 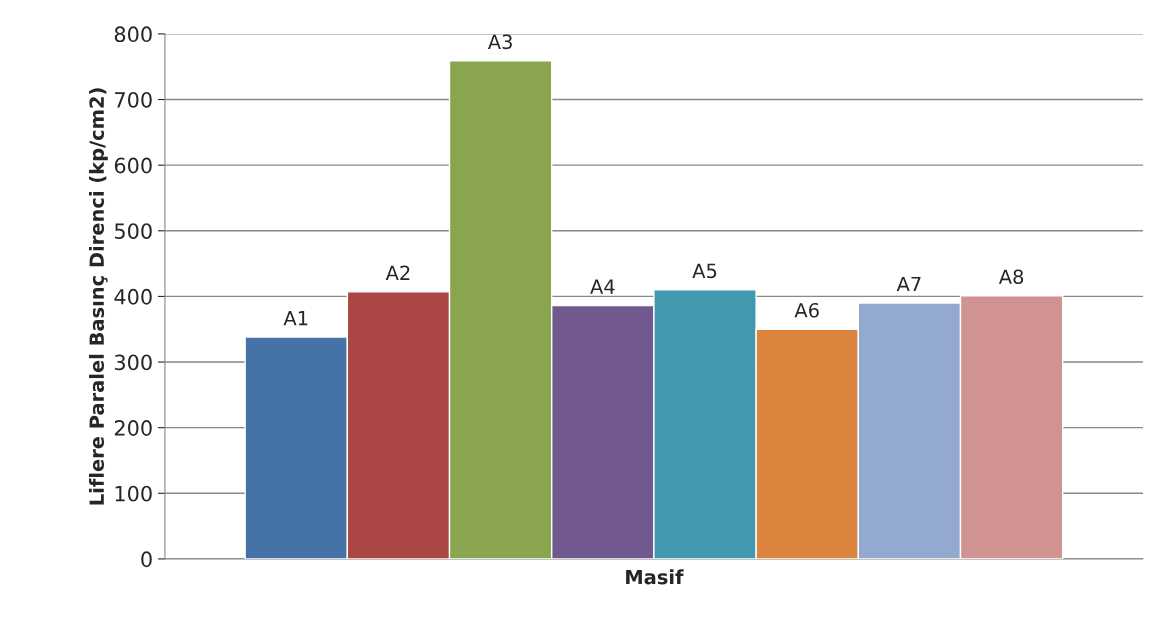 I want to click on series-label: A1, so click(x=295, y=318).